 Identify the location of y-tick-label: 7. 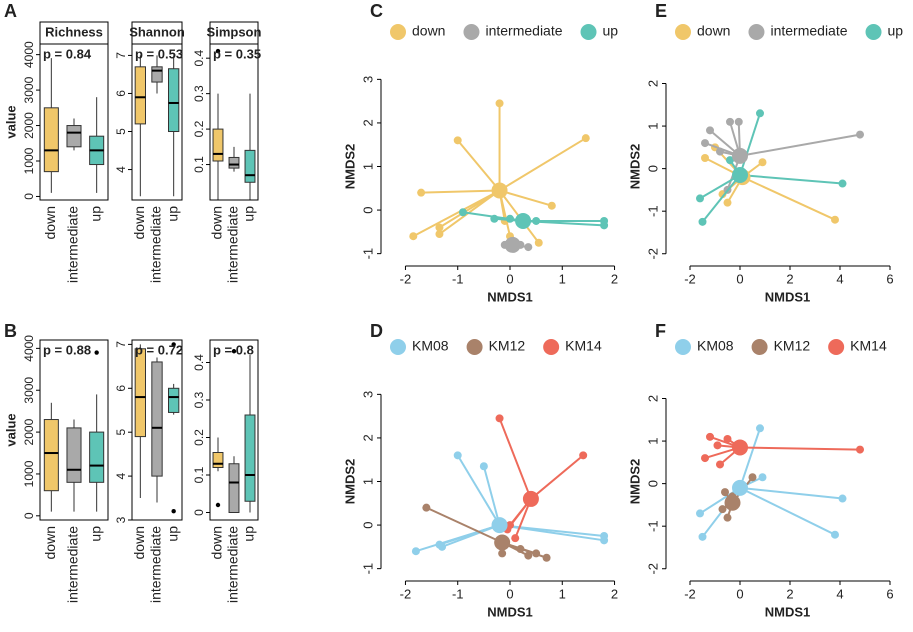
(121, 344).